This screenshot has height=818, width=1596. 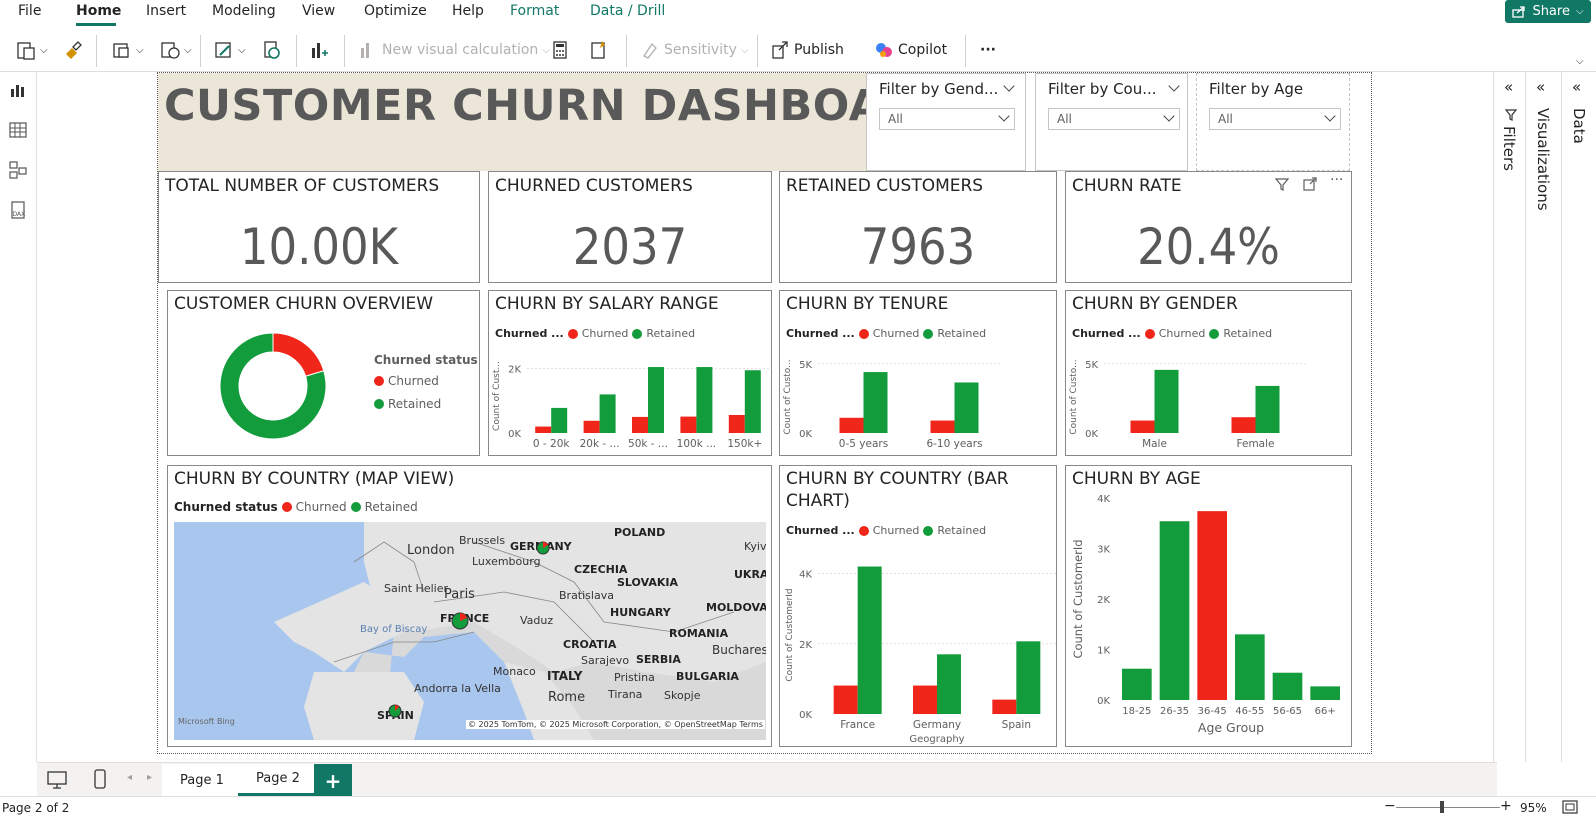 What do you see at coordinates (18, 170) in the screenshot?
I see `model-view-icon` at bounding box center [18, 170].